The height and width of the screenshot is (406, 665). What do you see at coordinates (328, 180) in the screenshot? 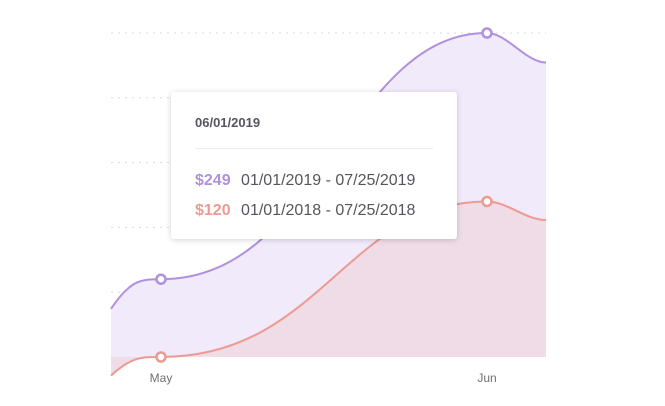
I see `tooltip-range-current: 01/01/2019 - 07/25/2019` at bounding box center [328, 180].